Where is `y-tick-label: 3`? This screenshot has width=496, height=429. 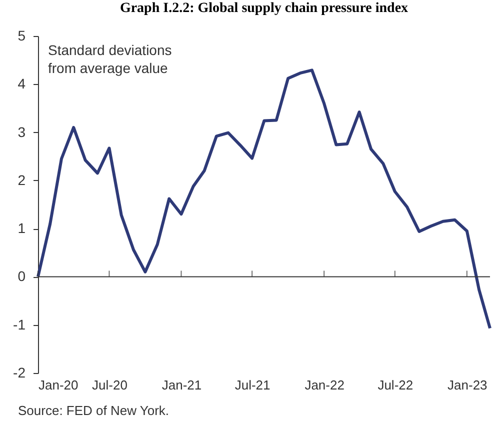
y-tick-label: 3 is located at coordinates (22, 132).